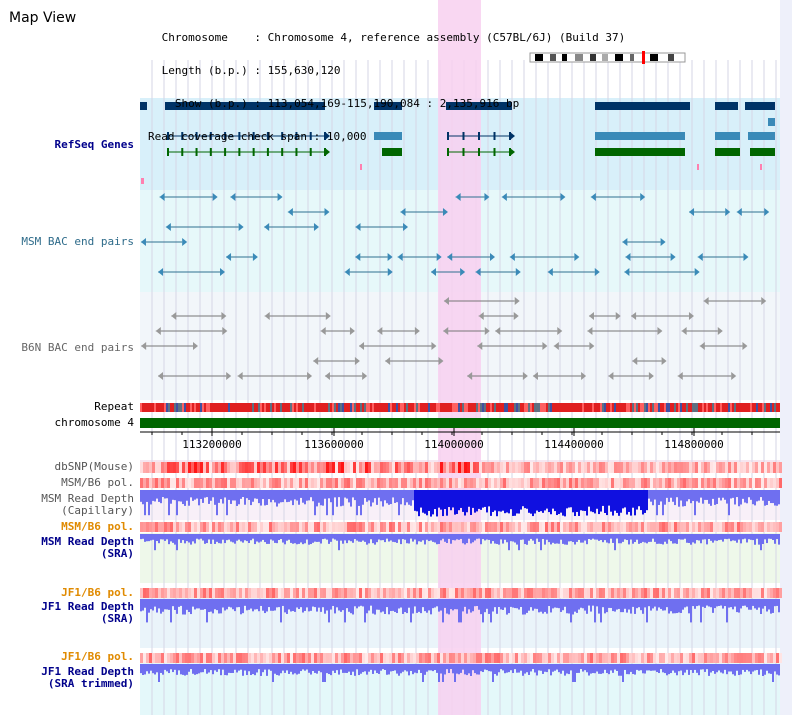 Image resolution: width=800 pixels, height=715 pixels. What do you see at coordinates (77, 241) in the screenshot?
I see `track-label-msm-bac: MSM BAC end pairs` at bounding box center [77, 241].